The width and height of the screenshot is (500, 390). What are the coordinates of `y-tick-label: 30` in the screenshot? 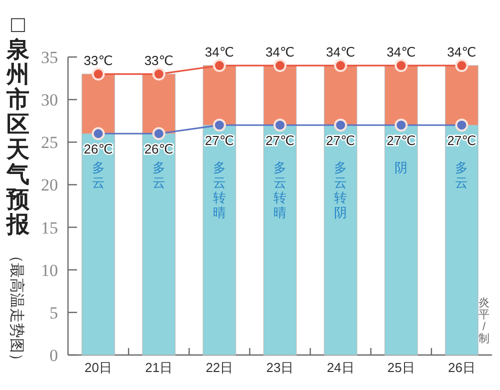 It's located at (49, 100).